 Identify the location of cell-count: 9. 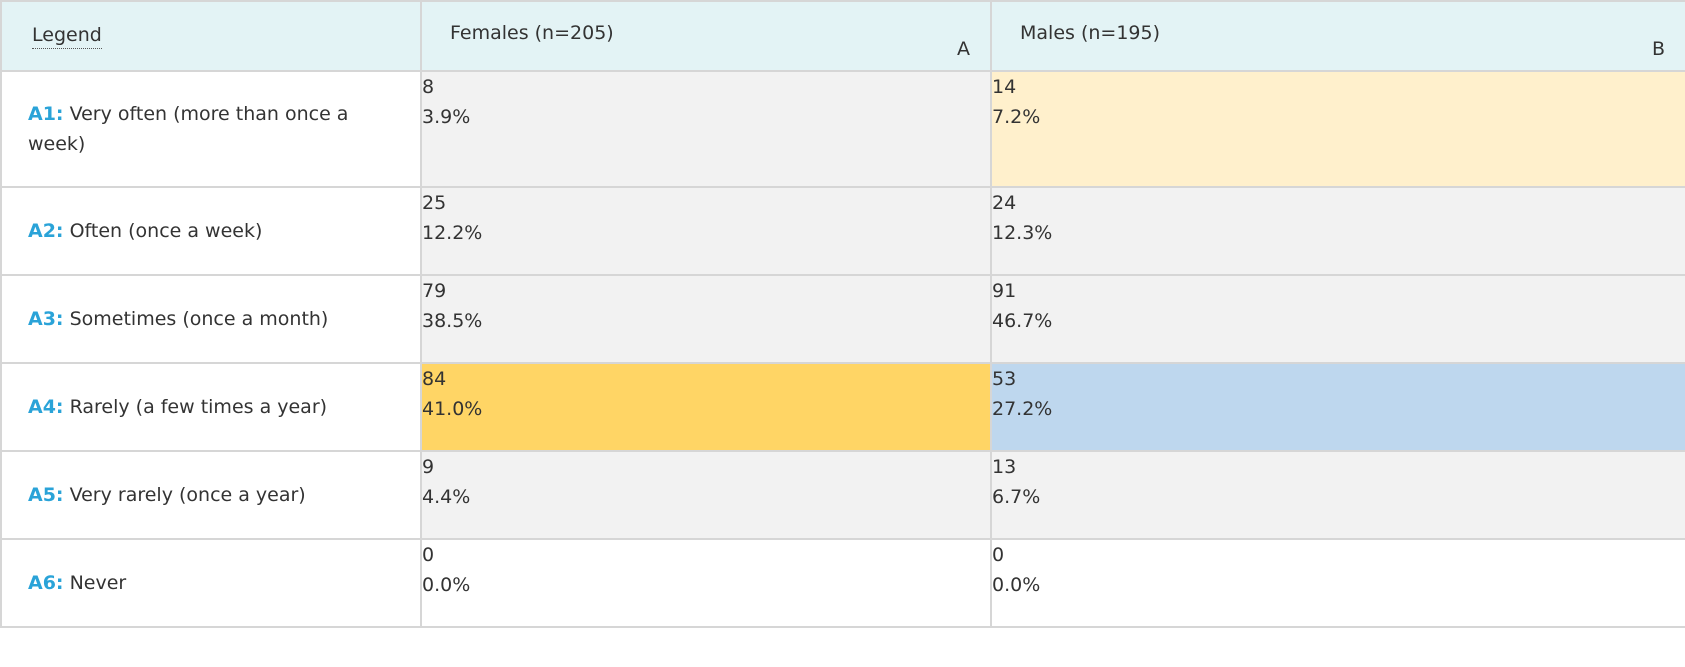
(428, 467).